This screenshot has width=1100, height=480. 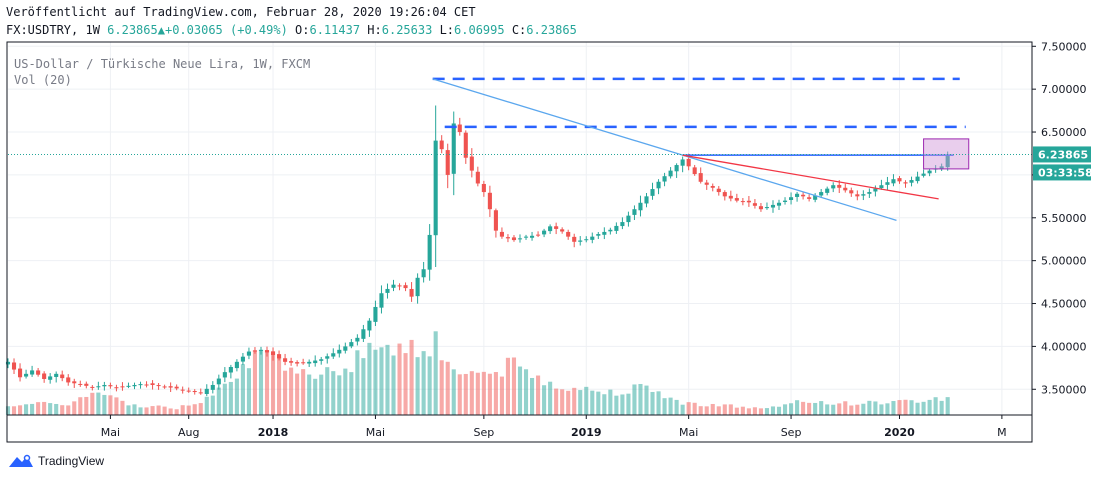 What do you see at coordinates (1064, 304) in the screenshot?
I see `y-tick-label: 4.50000` at bounding box center [1064, 304].